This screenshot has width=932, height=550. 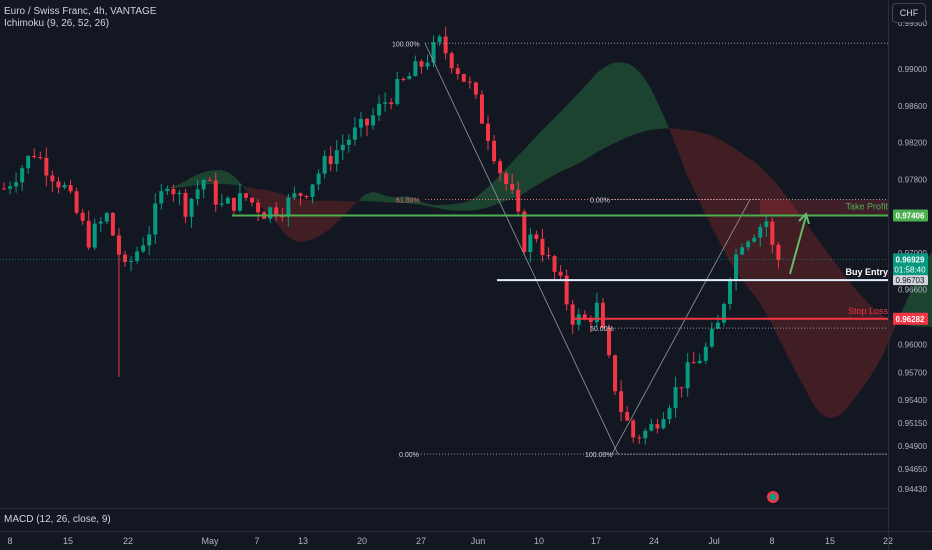 I want to click on time-axis-border, so click(x=466, y=531).